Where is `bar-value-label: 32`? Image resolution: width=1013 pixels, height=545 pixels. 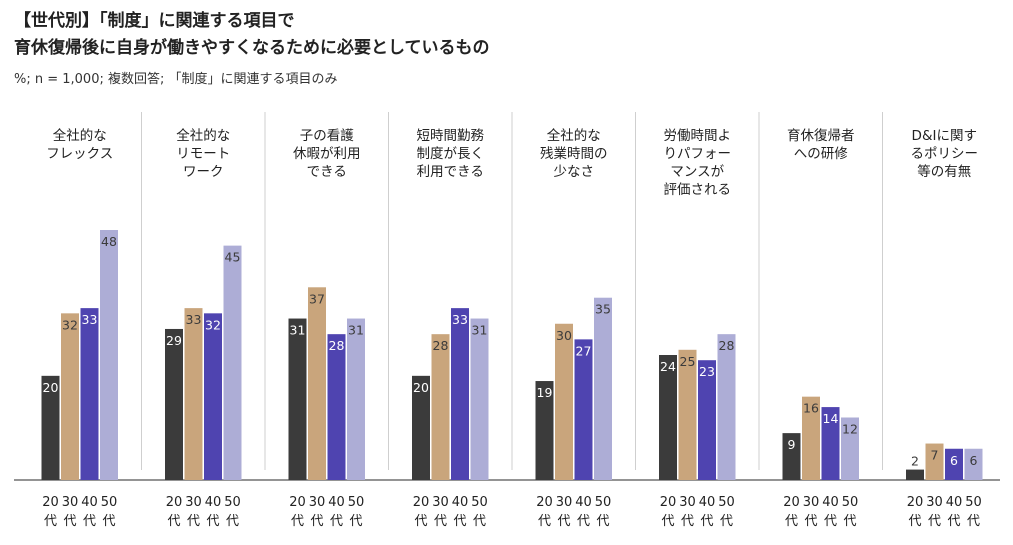
bar-value-label: 32 is located at coordinates (213, 324).